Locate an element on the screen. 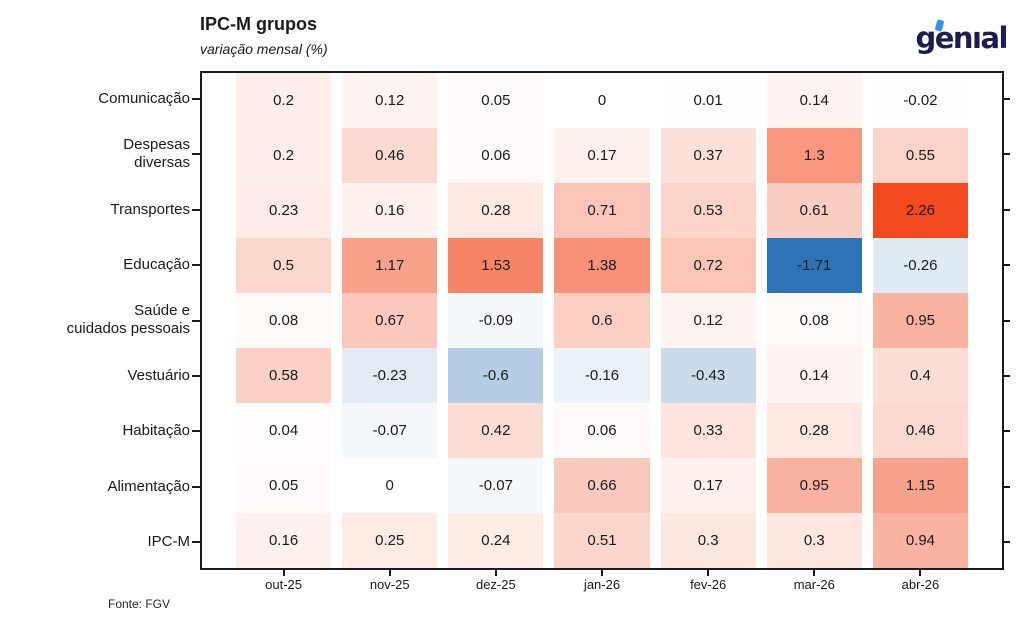 Image resolution: width=1024 pixels, height=640 pixels. heatmap-cell: 0.37 is located at coordinates (708, 155).